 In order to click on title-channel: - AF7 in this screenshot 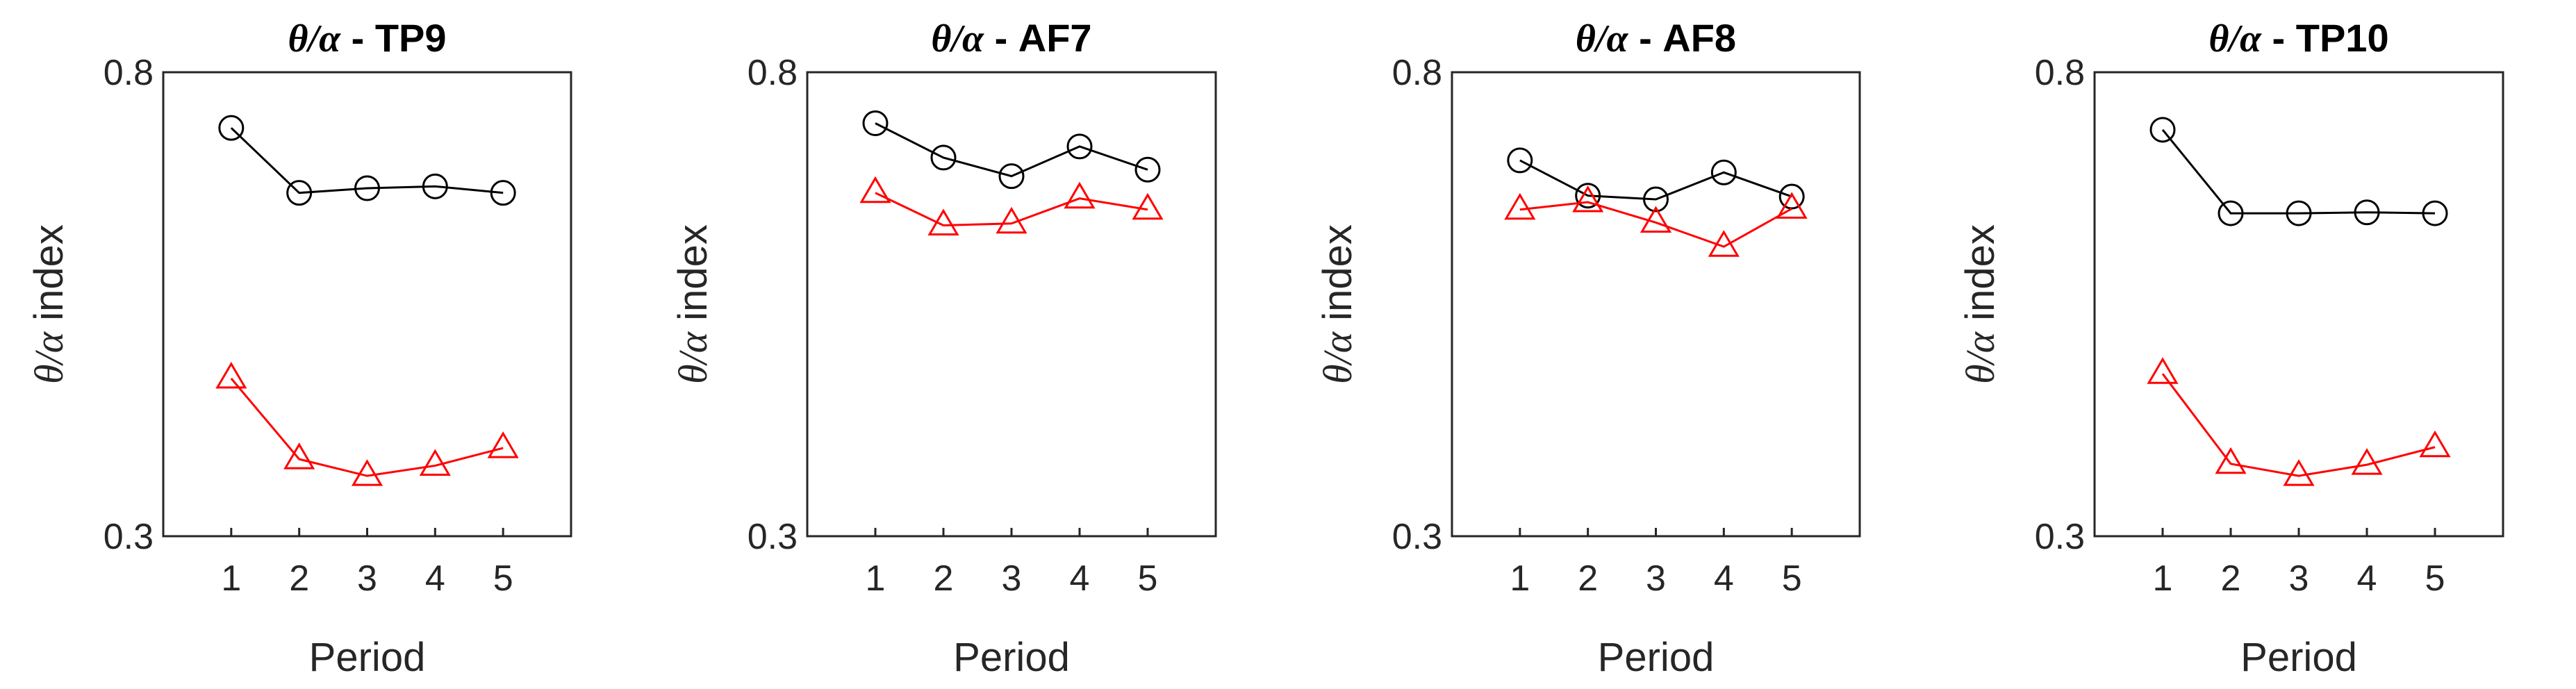, I will do `click(1038, 38)`.